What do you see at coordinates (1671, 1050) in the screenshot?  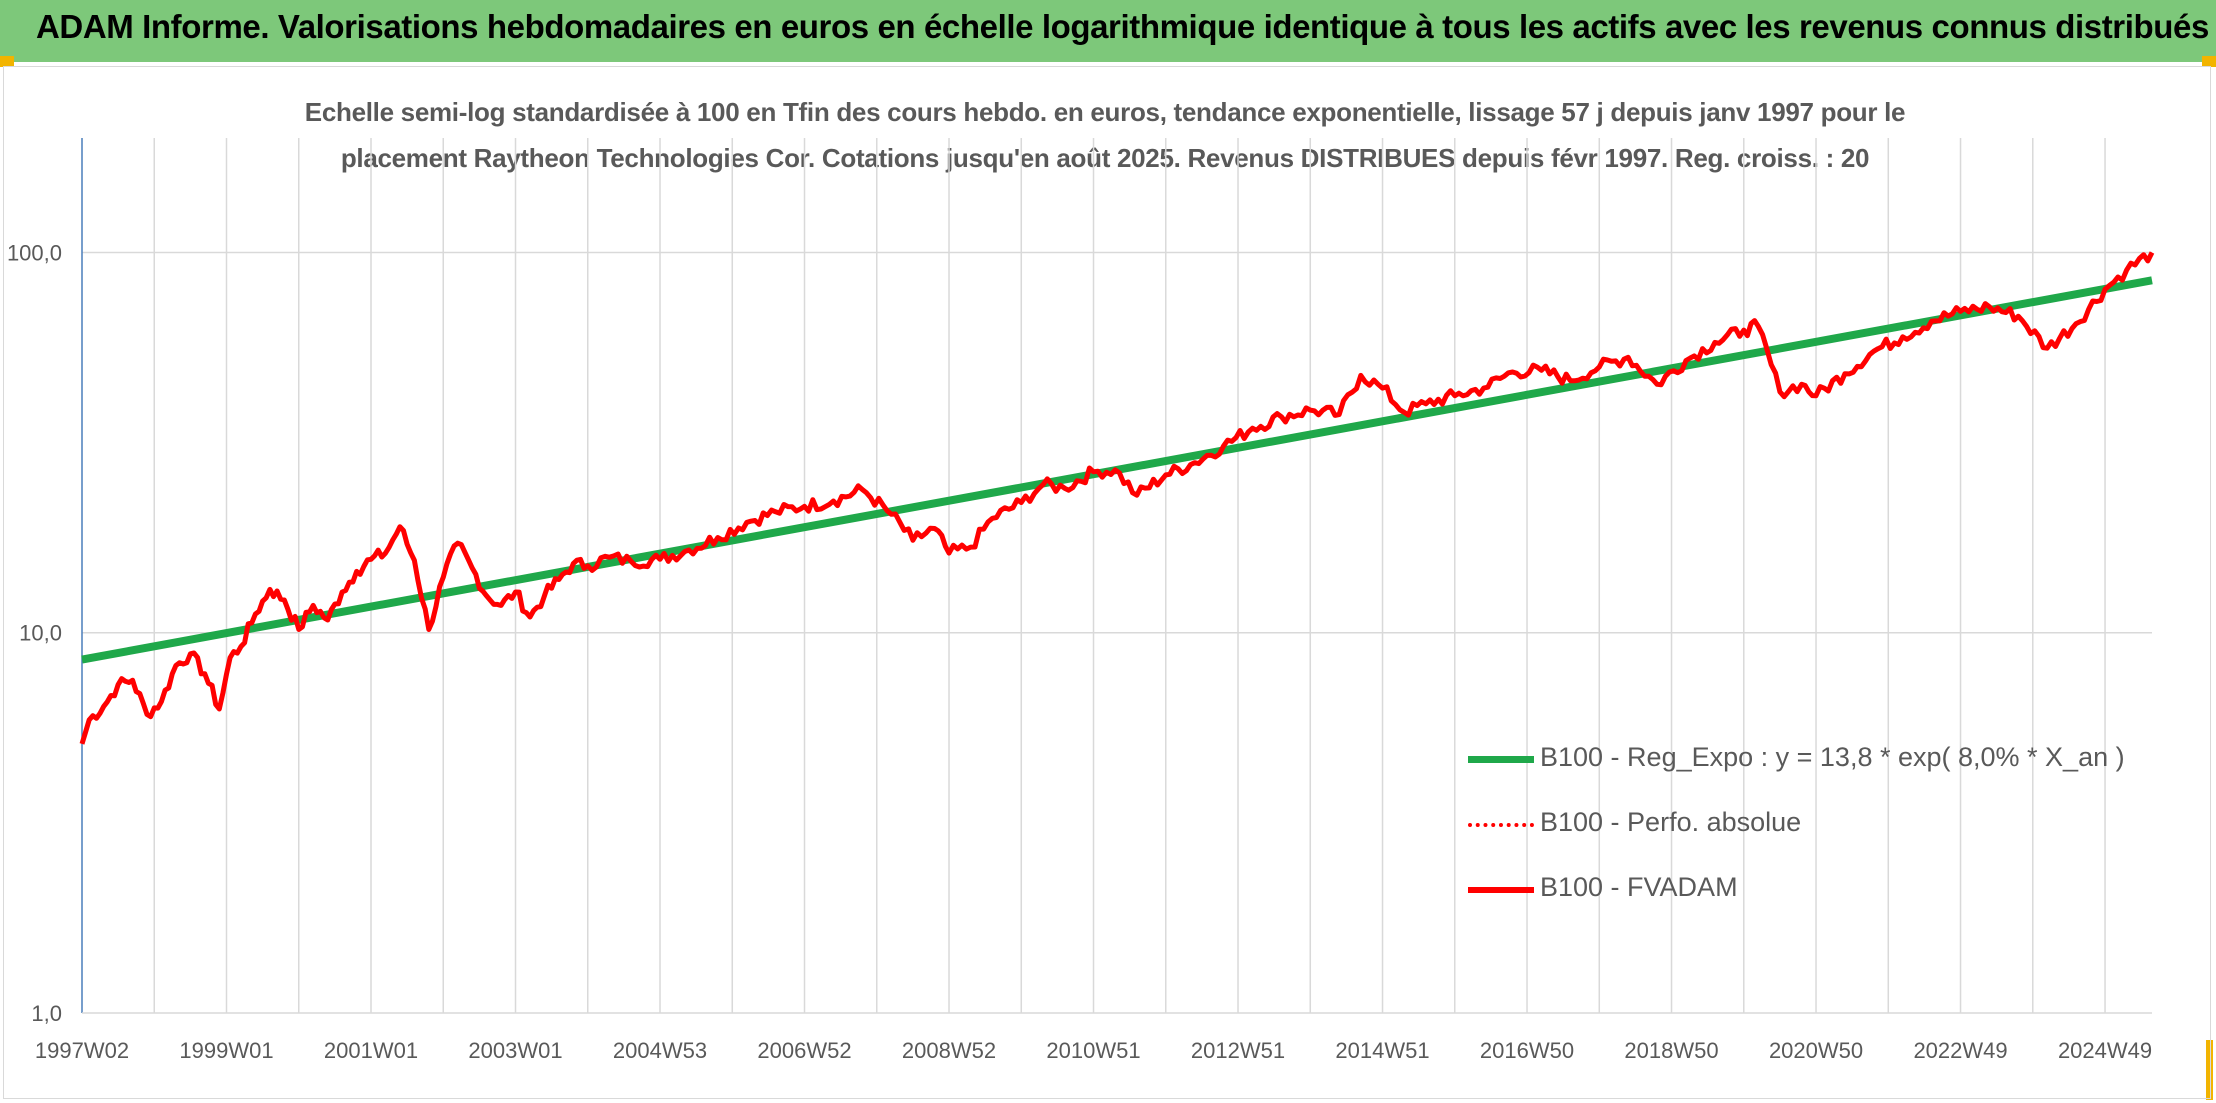 I see `x-tick-label: 2018W50` at bounding box center [1671, 1050].